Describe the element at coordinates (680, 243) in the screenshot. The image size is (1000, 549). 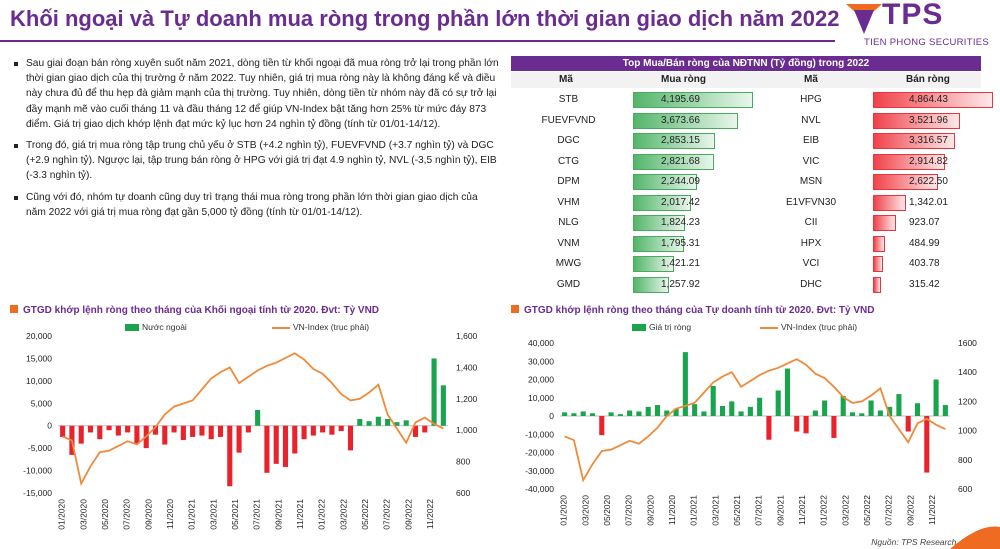
I see `buy-value: 1,795.31` at that location.